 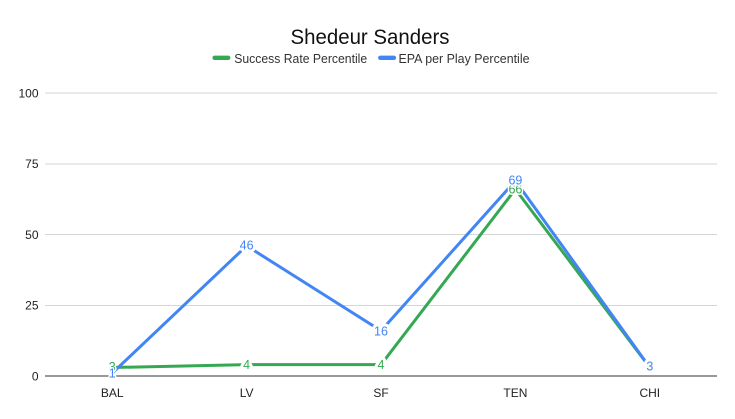 What do you see at coordinates (370, 37) in the screenshot?
I see `svg-text: Shedeur Sanders` at bounding box center [370, 37].